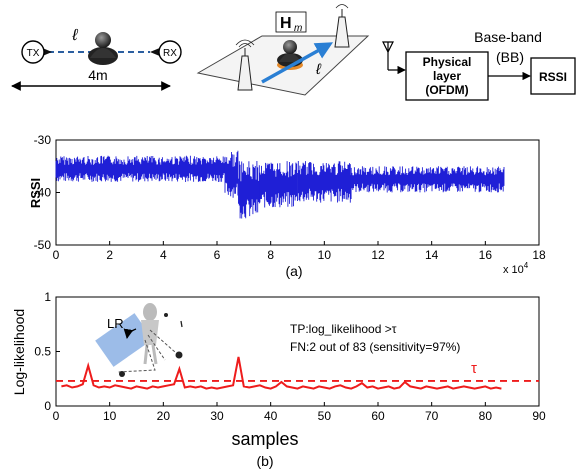 The width and height of the screenshot is (577, 472). I want to click on x-tick-label: 40, so click(271, 416).